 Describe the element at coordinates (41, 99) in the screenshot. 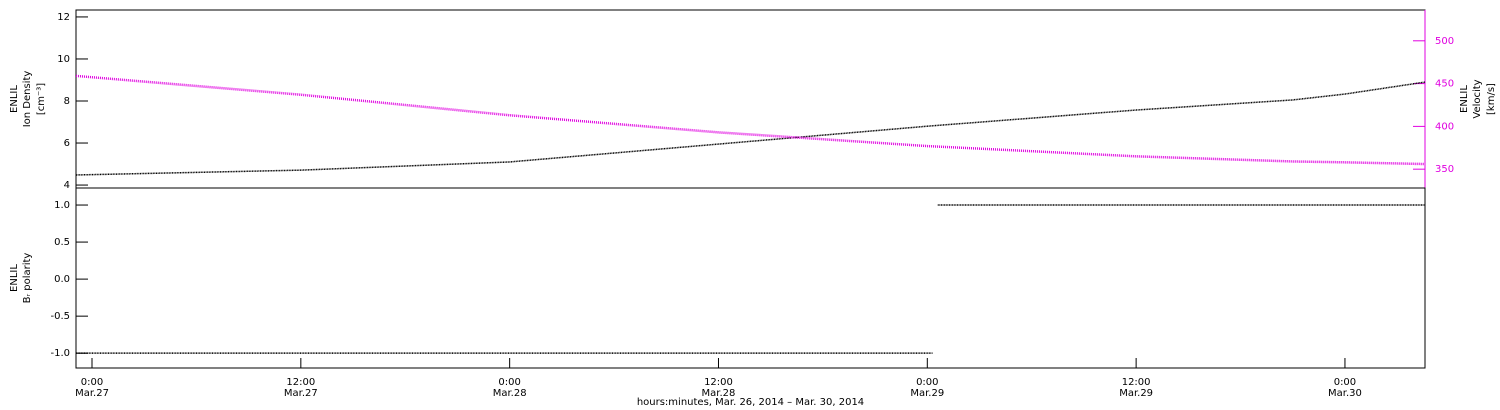

I see `y-axis-title: [cm⁻³]` at that location.